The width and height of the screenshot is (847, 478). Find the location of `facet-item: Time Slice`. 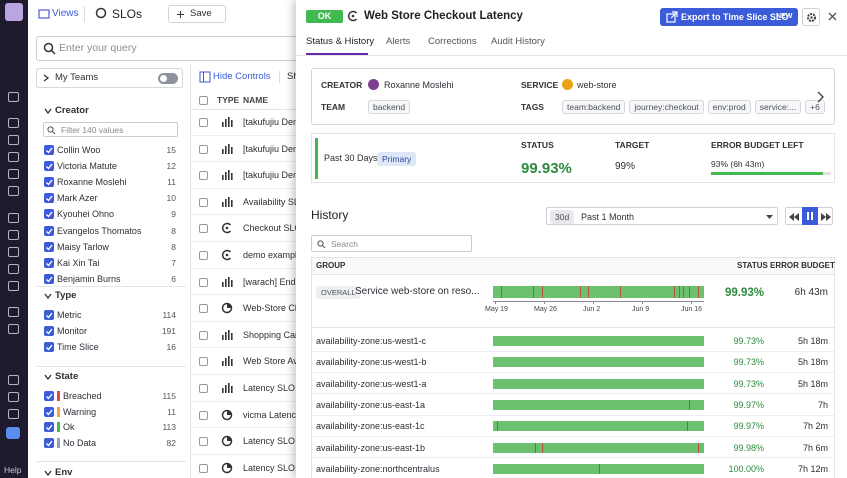

facet-item: Time Slice is located at coordinates (78, 347).